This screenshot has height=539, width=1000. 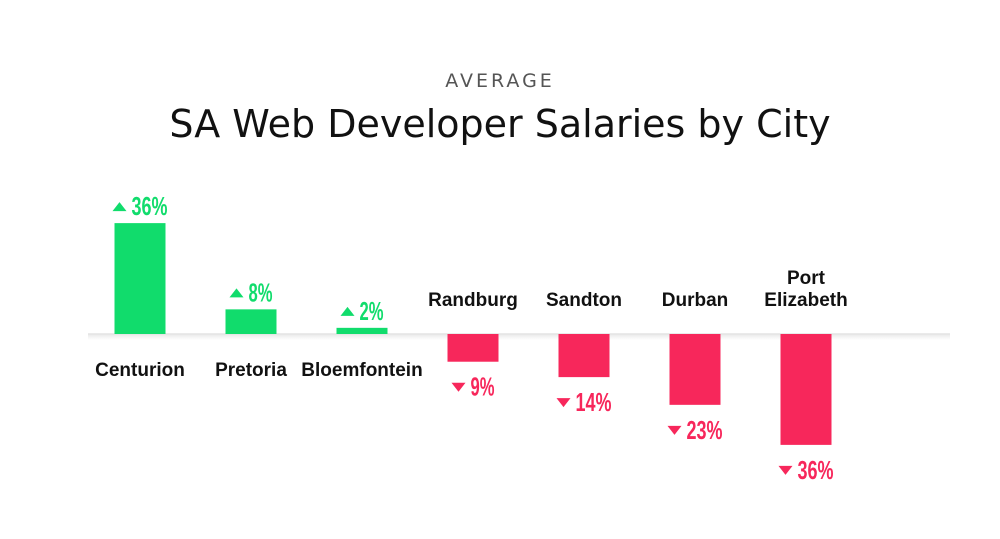 I want to click on category-label-line: Durban, so click(x=695, y=300).